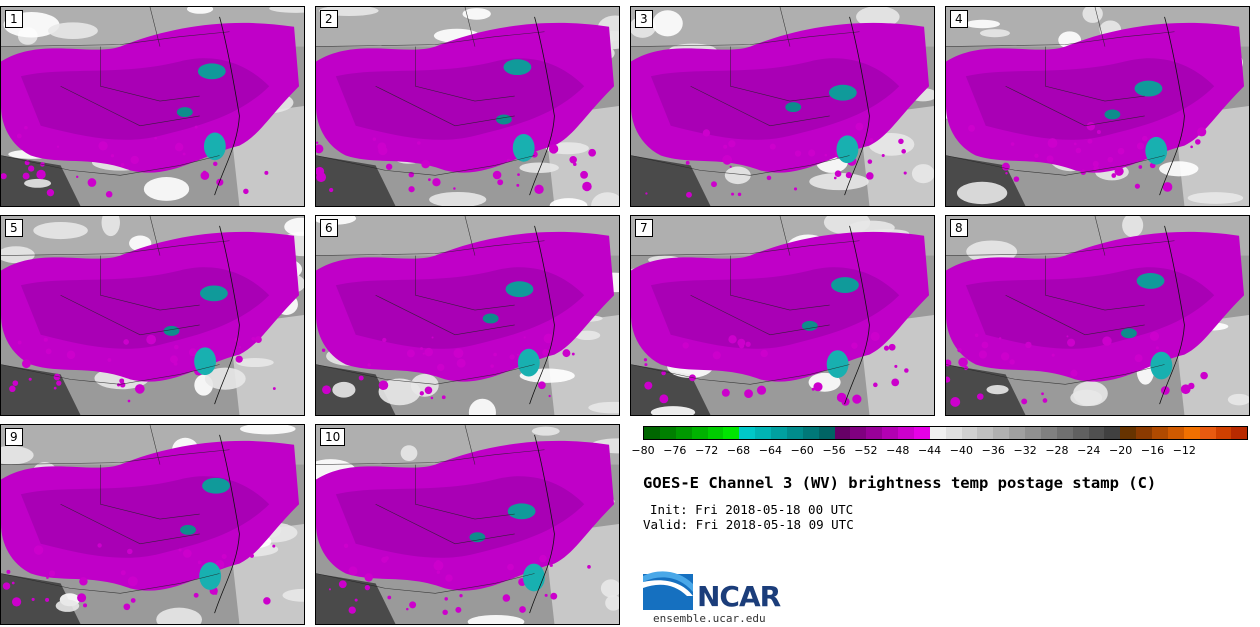  I want to click on postage-stamp-panel-1: 1, so click(152, 106).